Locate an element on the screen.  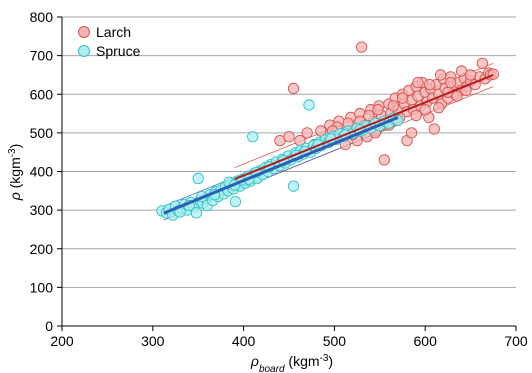
fit-line-spruce is located at coordinates (281, 165).